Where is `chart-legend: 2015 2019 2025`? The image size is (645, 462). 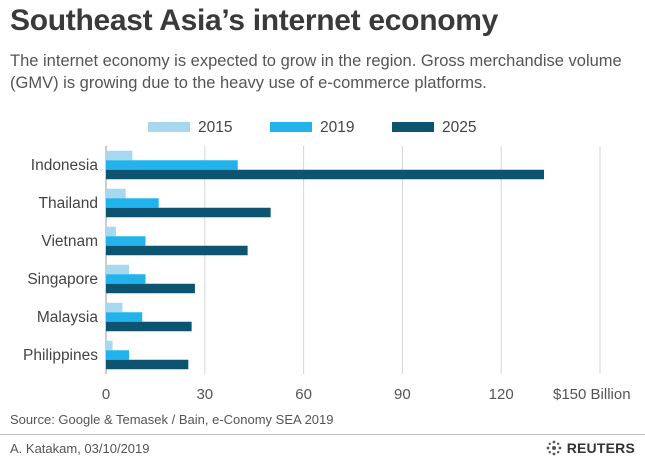
chart-legend: 2015 2019 2025 is located at coordinates (312, 127).